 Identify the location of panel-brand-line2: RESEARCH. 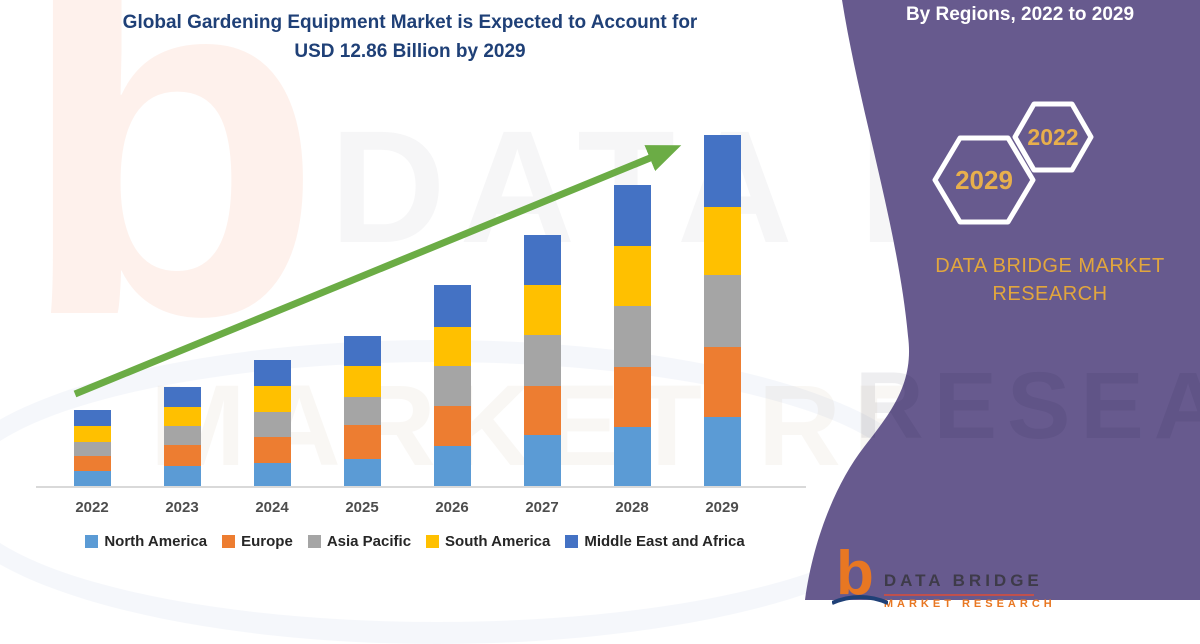
(1050, 294).